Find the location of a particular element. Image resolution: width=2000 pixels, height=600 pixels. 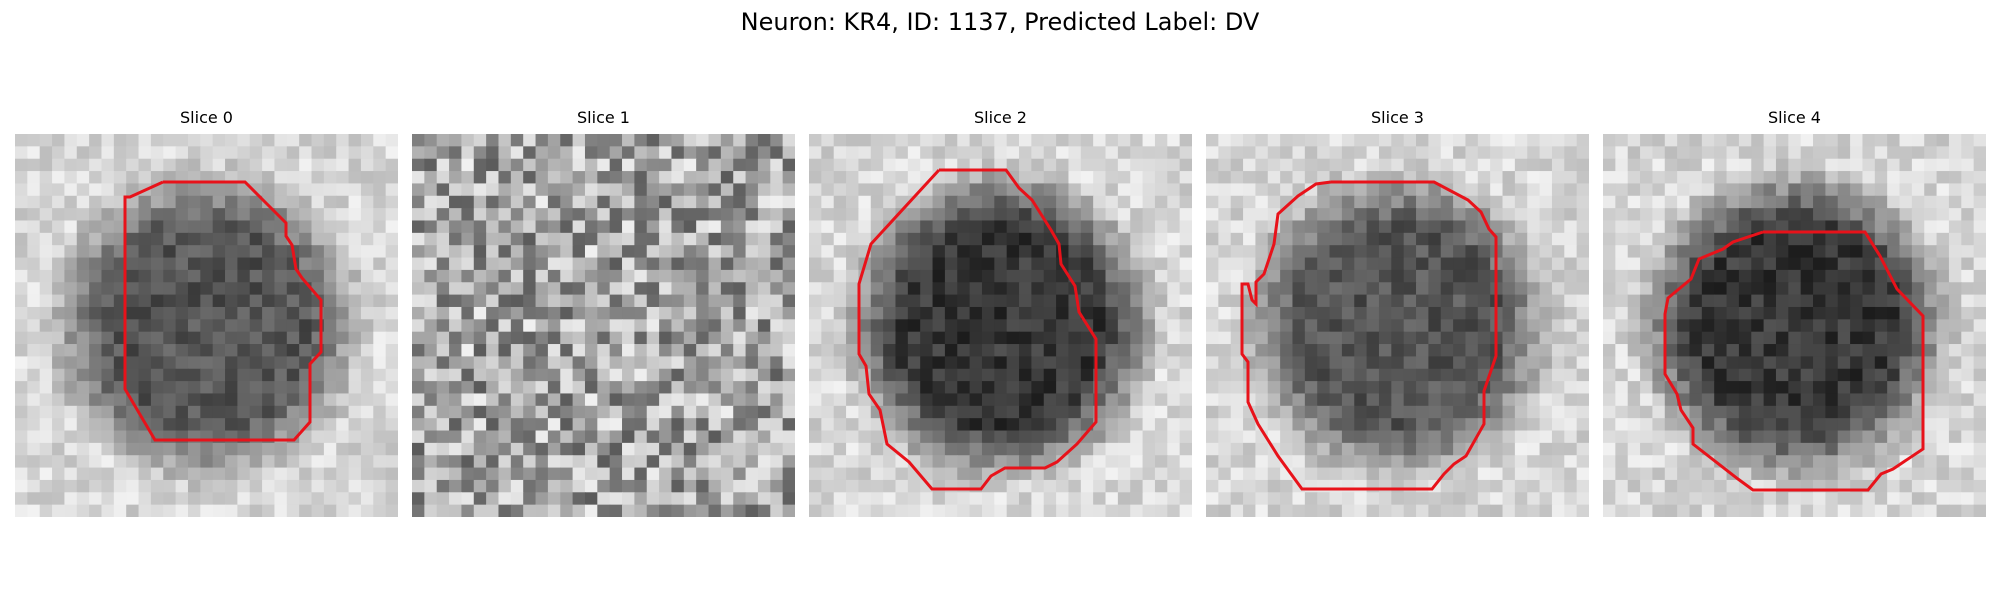

slice-title: Slice 3 is located at coordinates (1397, 117).